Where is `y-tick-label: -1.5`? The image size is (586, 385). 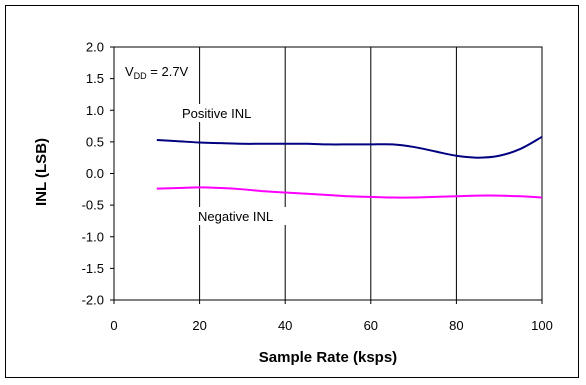
y-tick-label: -1.5 is located at coordinates (93, 268).